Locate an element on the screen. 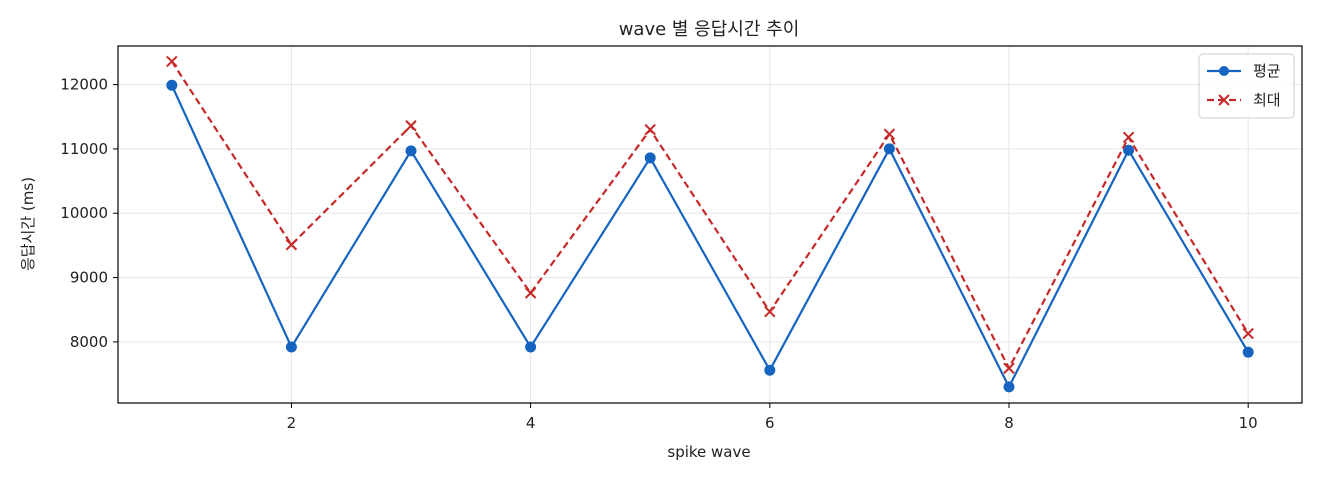 The width and height of the screenshot is (1320, 480). x-tick-label: 10 is located at coordinates (1248, 423).